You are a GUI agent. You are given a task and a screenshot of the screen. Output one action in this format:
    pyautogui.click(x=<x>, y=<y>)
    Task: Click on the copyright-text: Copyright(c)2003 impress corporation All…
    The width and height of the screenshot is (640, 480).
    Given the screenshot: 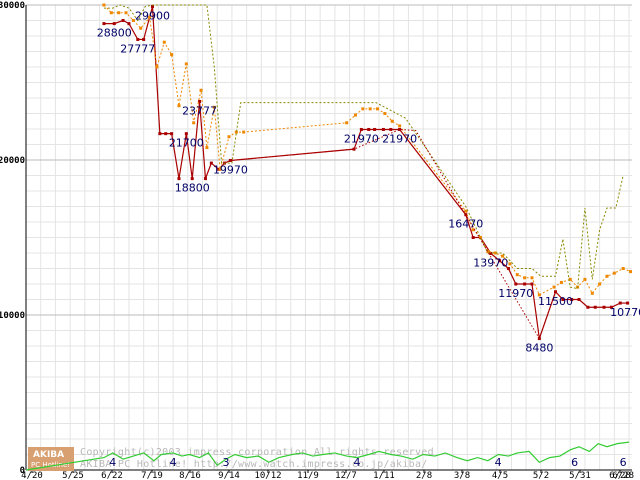 What is the action you would take?
    pyautogui.click(x=257, y=452)
    